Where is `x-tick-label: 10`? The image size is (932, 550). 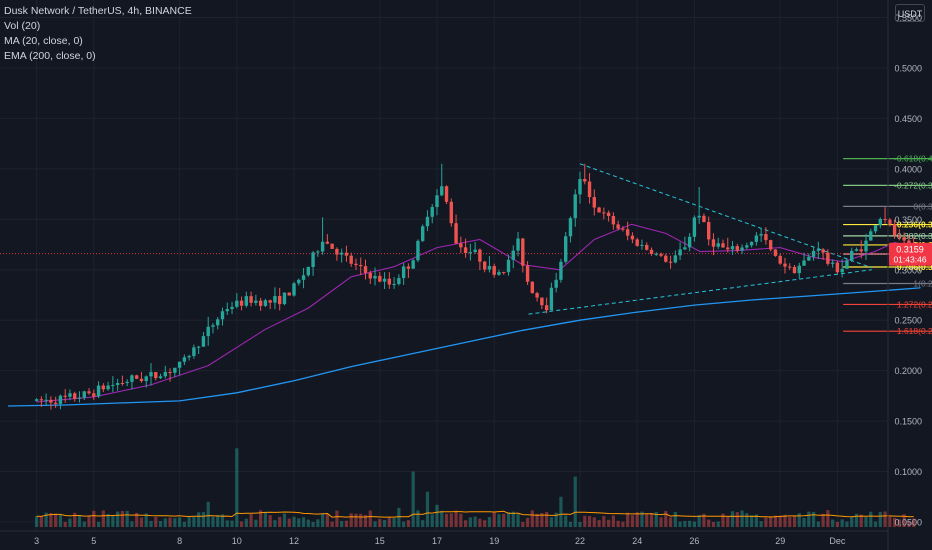
x-tick-label: 10 is located at coordinates (237, 541).